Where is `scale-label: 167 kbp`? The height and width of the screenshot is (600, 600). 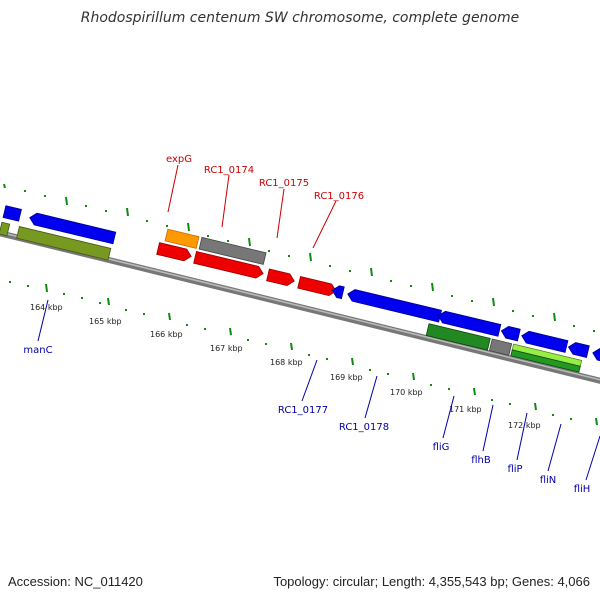
scale-label: 167 kbp is located at coordinates (226, 348).